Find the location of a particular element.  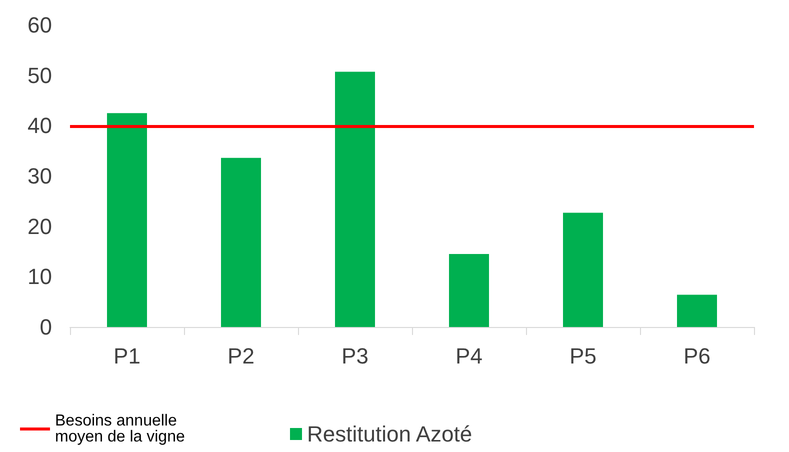

y-tick-label: 20 is located at coordinates (40, 226).